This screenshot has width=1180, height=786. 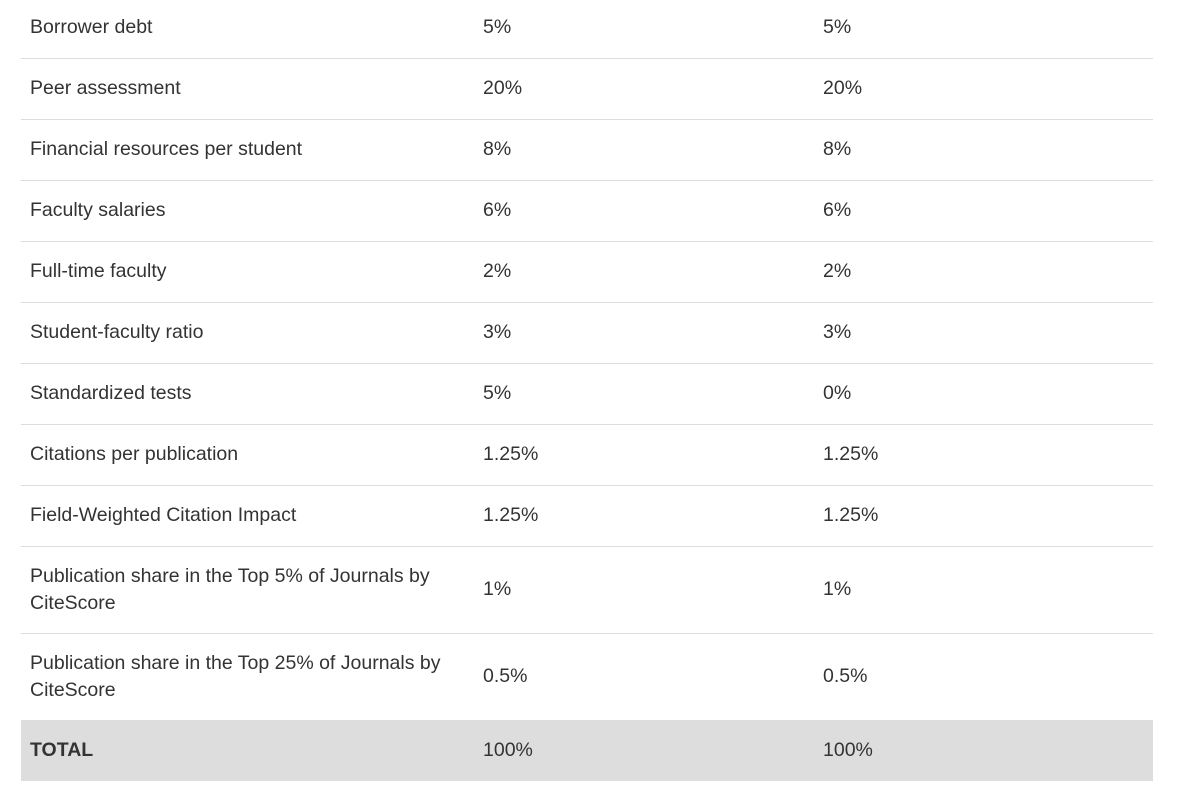 I want to click on total-row: TOTAL 100% 100%, so click(x=587, y=750).